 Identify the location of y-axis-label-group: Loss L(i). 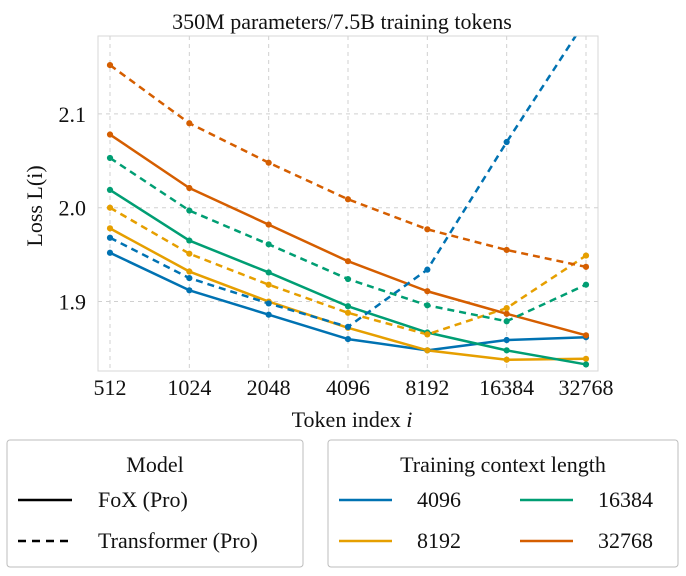
(34, 205).